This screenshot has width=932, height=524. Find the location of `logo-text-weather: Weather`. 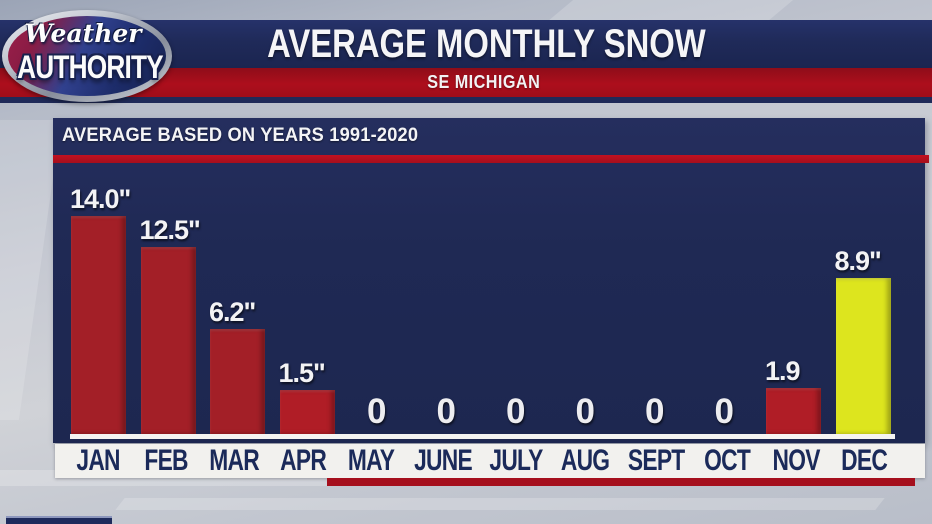

logo-text-weather: Weather is located at coordinates (83, 33).